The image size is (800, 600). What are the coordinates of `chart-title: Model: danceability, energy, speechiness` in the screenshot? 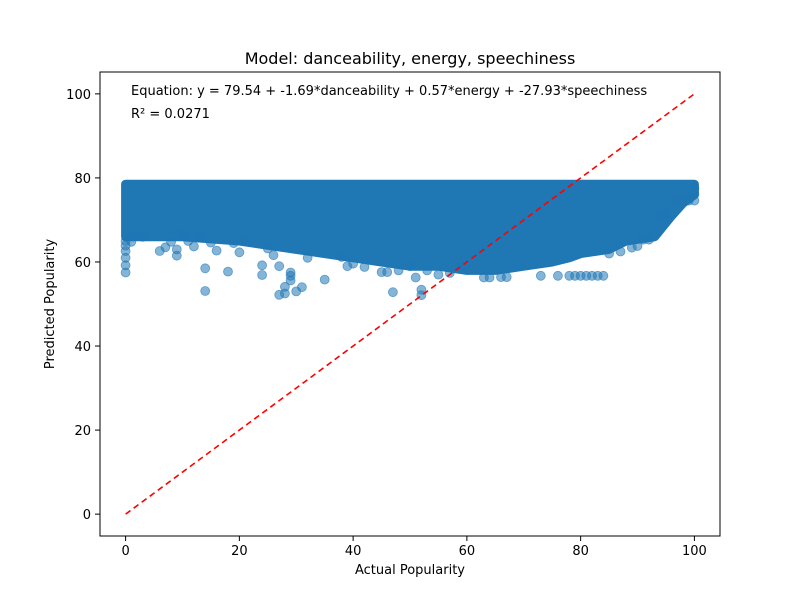 It's located at (410, 58).